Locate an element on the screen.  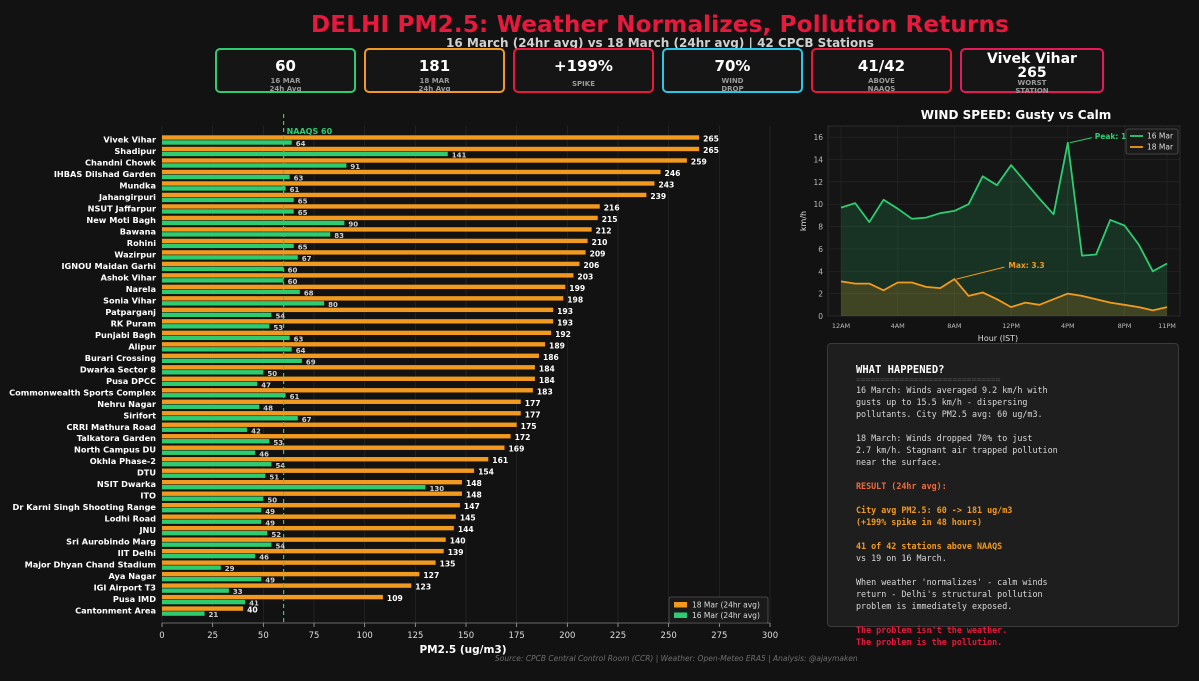
kpi-label: WIND DROP is located at coordinates (732, 85).